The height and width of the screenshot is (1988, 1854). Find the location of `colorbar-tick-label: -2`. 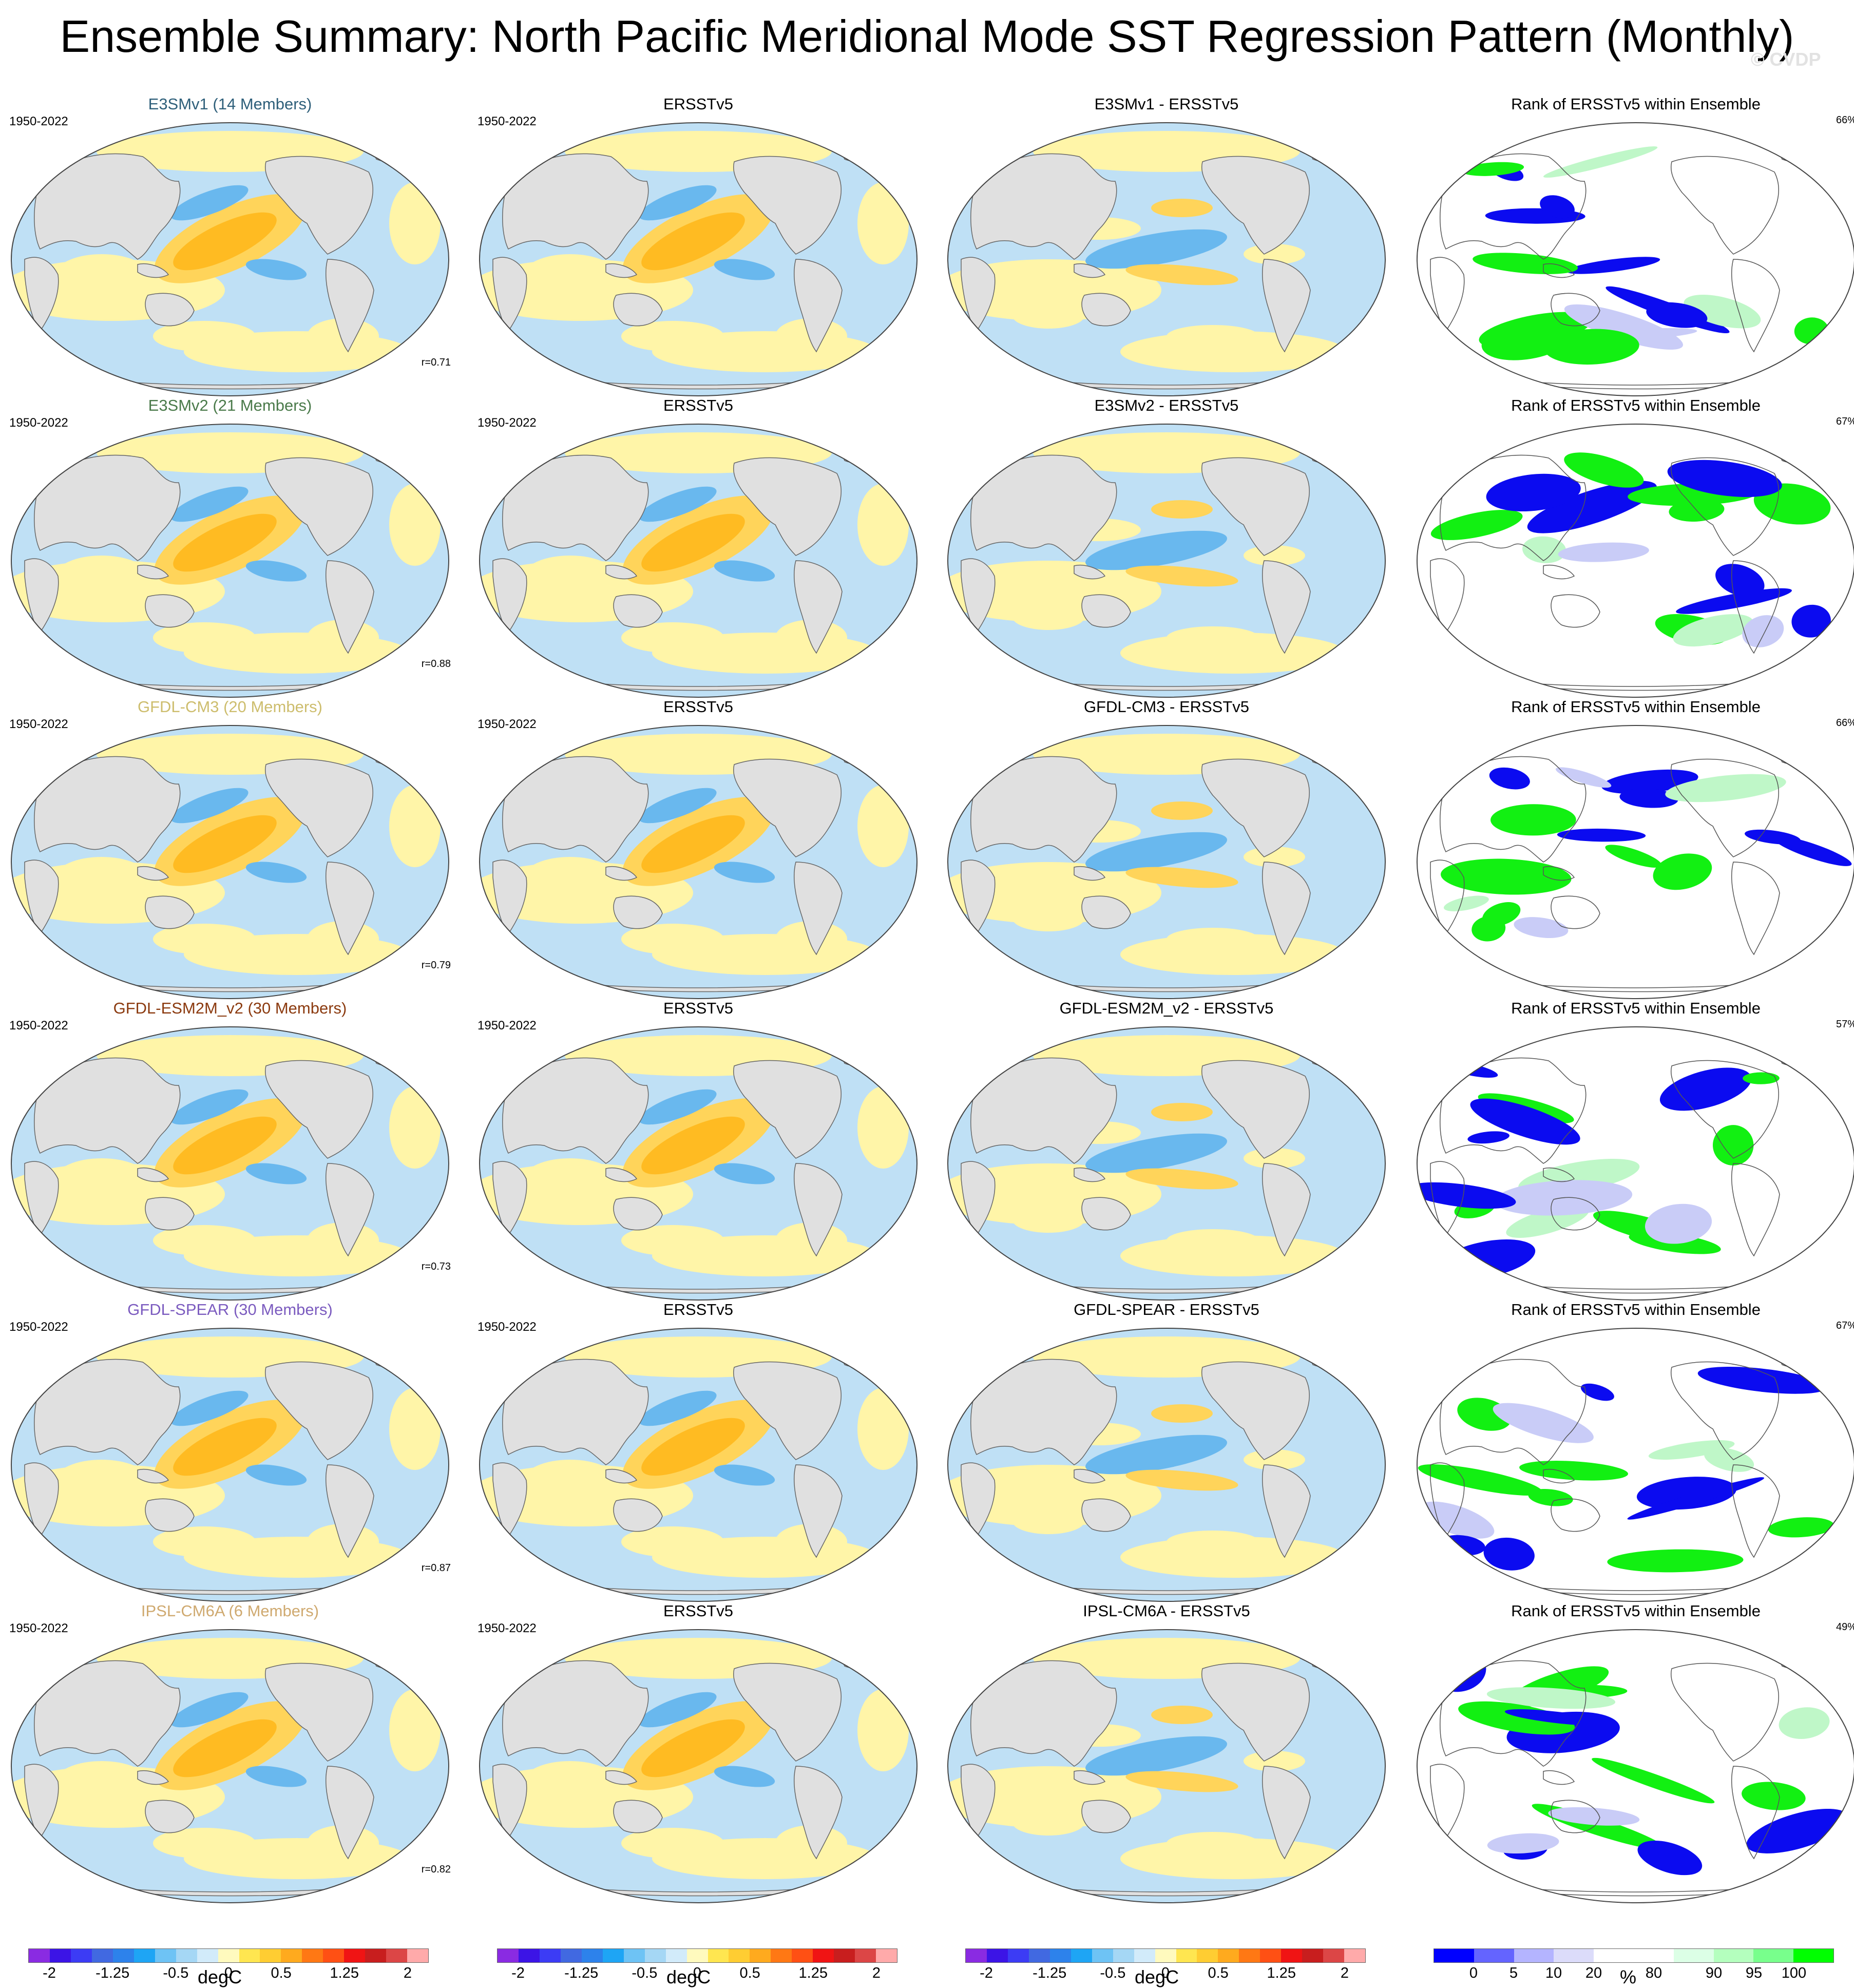

colorbar-tick-label: -2 is located at coordinates (49, 1973).